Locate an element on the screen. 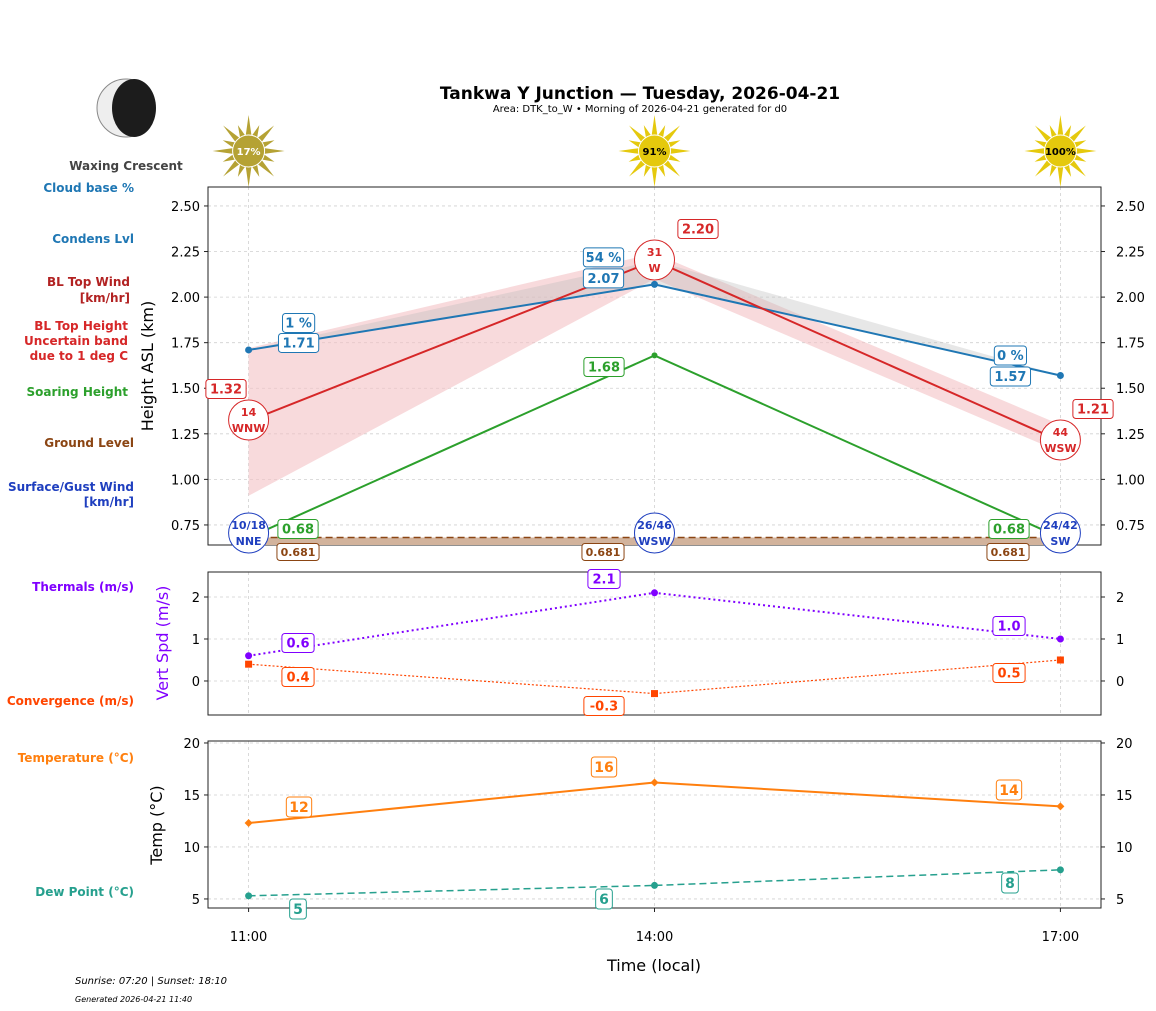 Image resolution: width=1156 pixels, height=1011 pixels. condens-label: 2.07 is located at coordinates (603, 278).